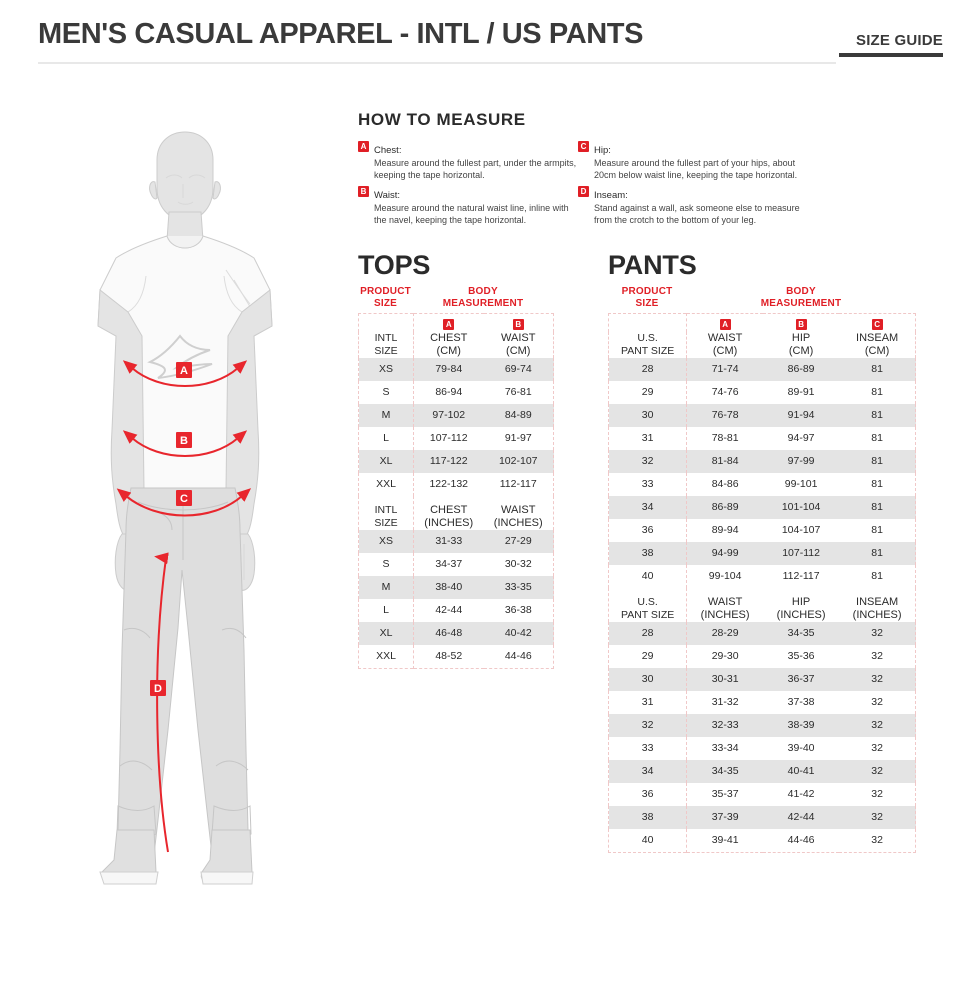 The height and width of the screenshot is (1000, 979). What do you see at coordinates (184, 499) in the screenshot?
I see `svg-text: C` at bounding box center [184, 499].